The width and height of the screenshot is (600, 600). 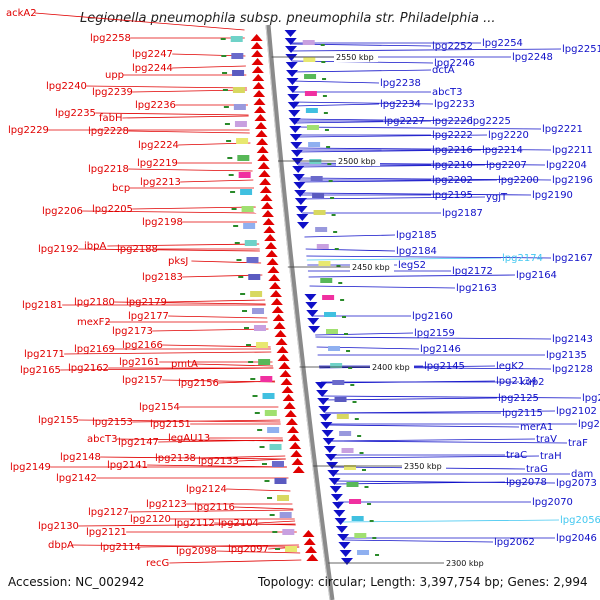 What do you see at coordinates (562, 129) in the screenshot?
I see `gene-label-lpg2221: lpg2221` at bounding box center [562, 129].